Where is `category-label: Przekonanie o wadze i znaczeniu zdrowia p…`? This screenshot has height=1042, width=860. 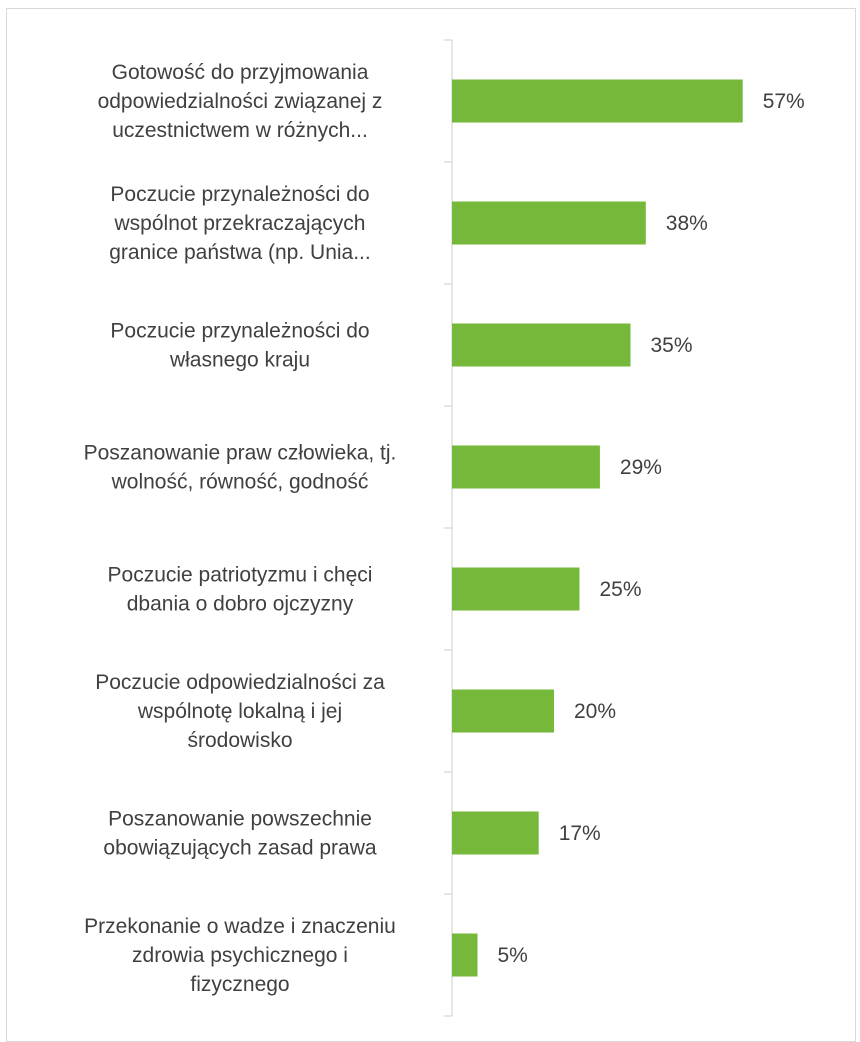 category-label: Przekonanie o wadze i znaczeniu zdrowia p… is located at coordinates (240, 955).